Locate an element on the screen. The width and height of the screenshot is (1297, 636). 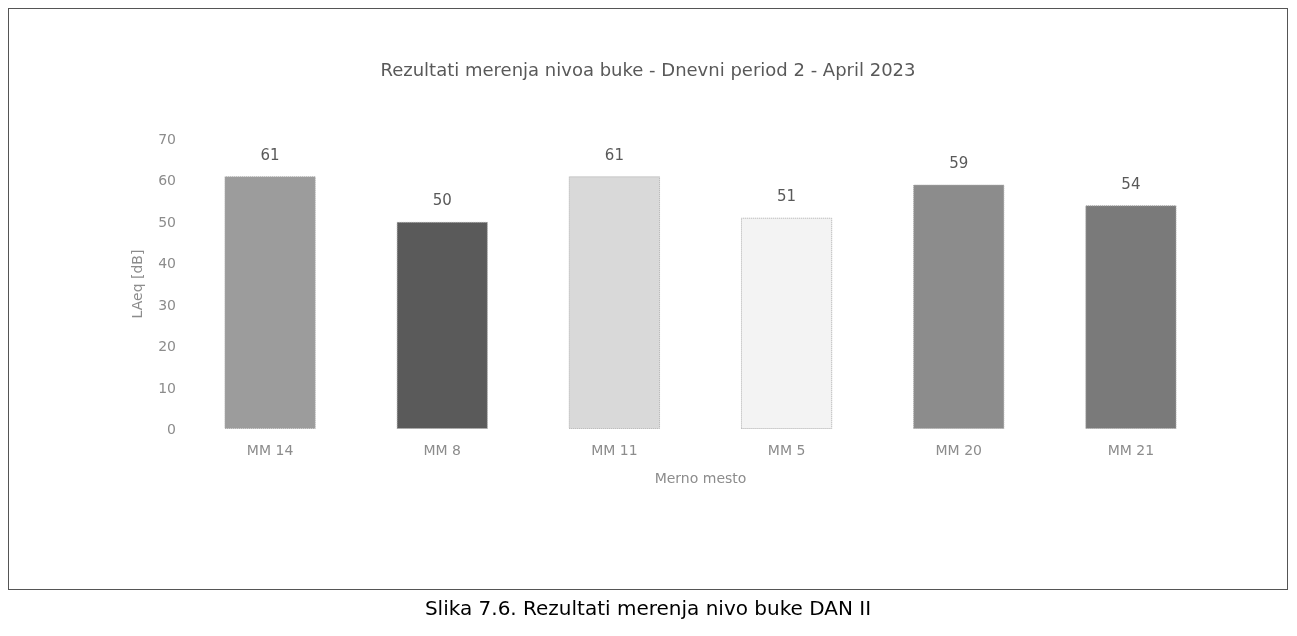
data-label: 59 is located at coordinates (959, 163).